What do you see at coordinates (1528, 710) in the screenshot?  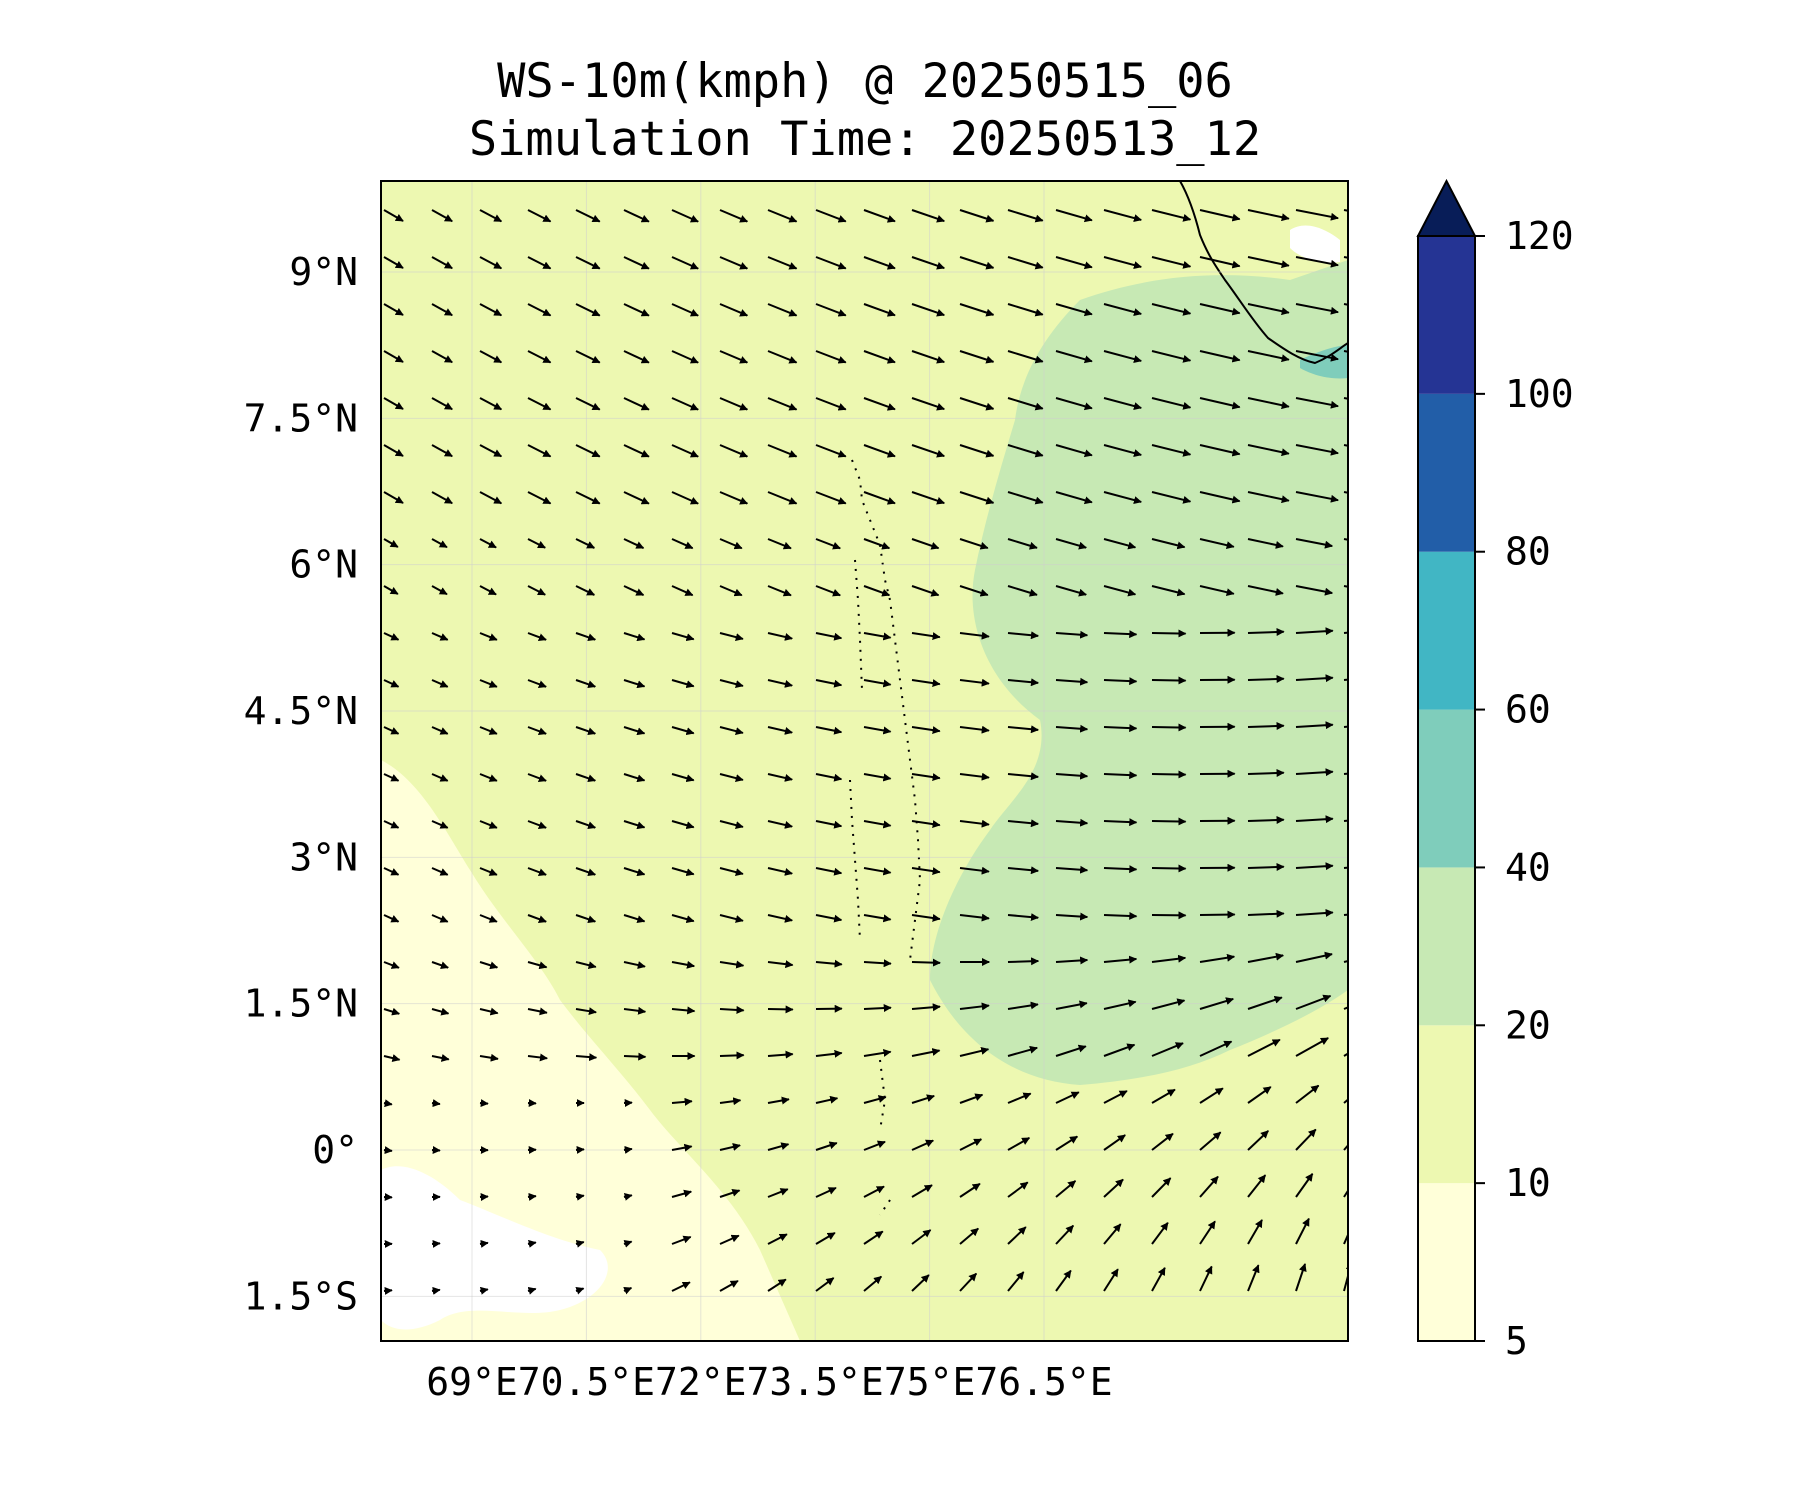 I see `colorbar-tick-label: 60` at bounding box center [1528, 710].